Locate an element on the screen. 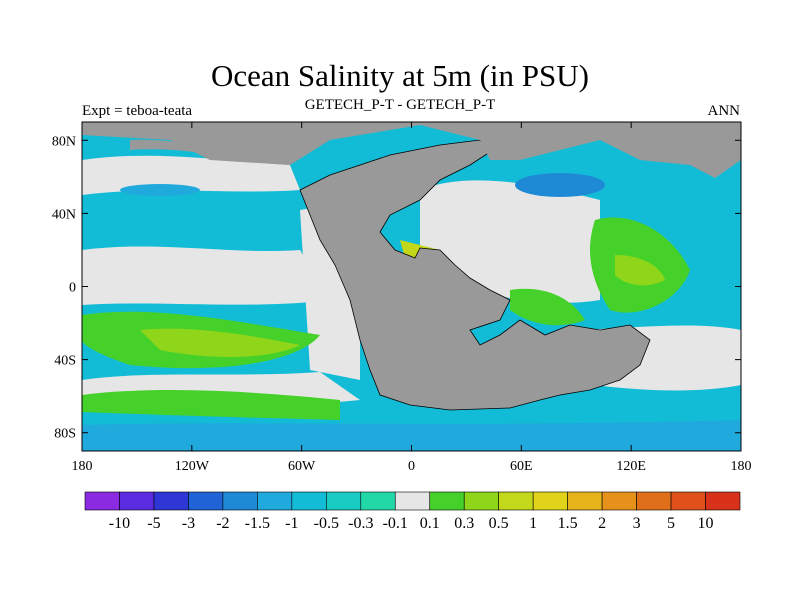 The width and height of the screenshot is (800, 600). colorbar-label: 1.5 is located at coordinates (568, 523).